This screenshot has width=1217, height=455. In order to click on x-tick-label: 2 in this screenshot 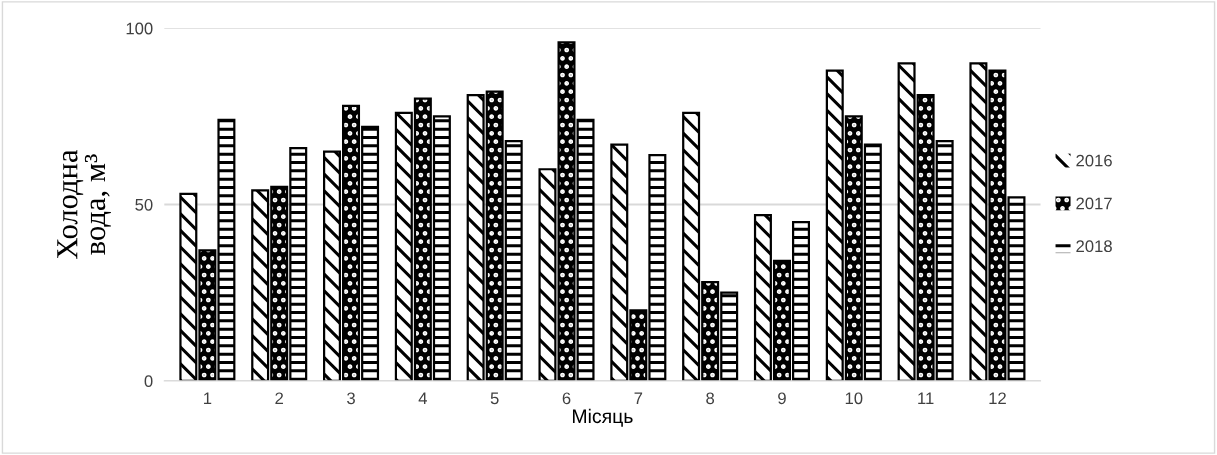, I will do `click(279, 398)`.